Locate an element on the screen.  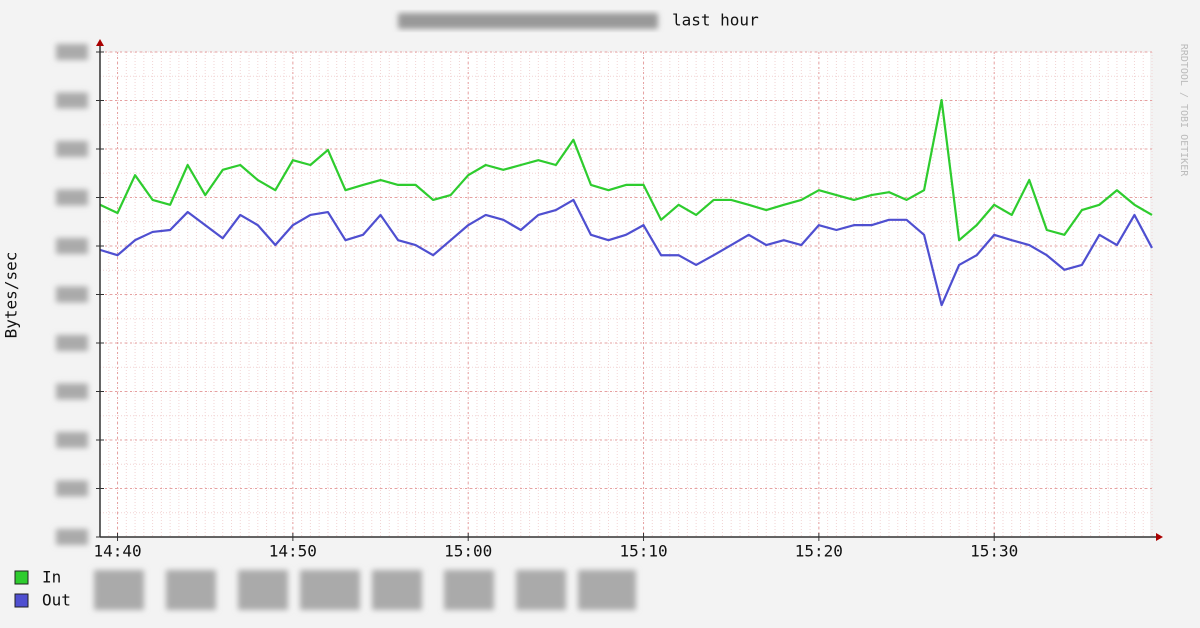
redacted-legend-stats is located at coordinates (365, 590).